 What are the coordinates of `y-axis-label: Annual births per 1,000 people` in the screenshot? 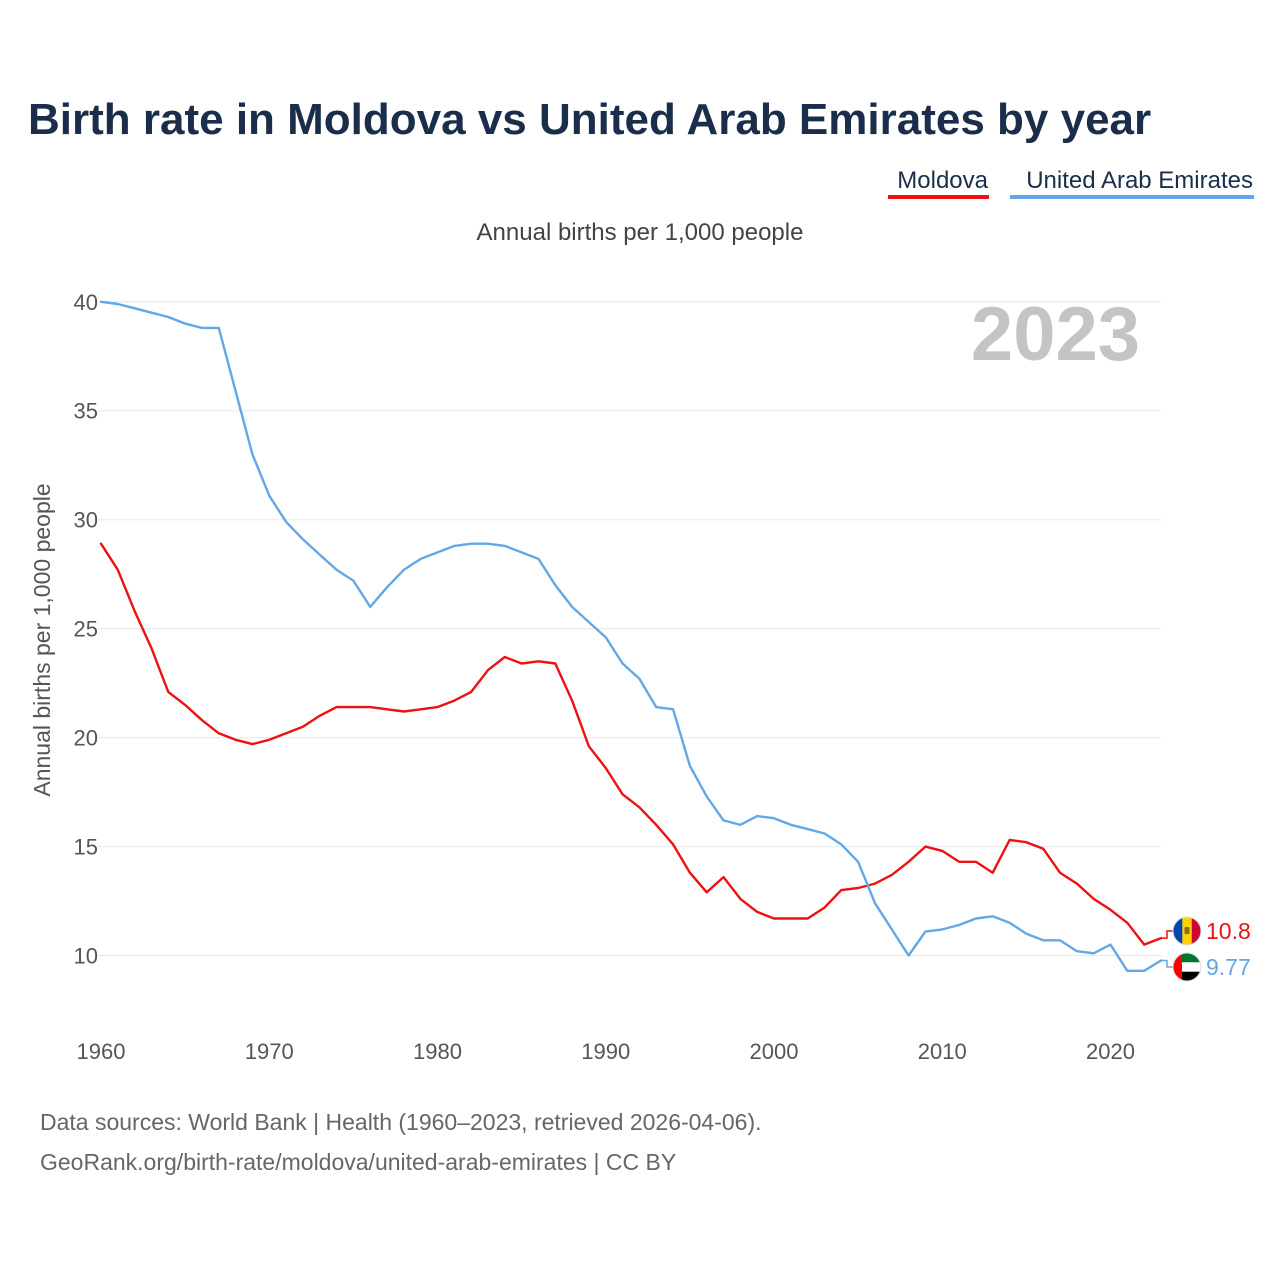 It's located at (42, 639).